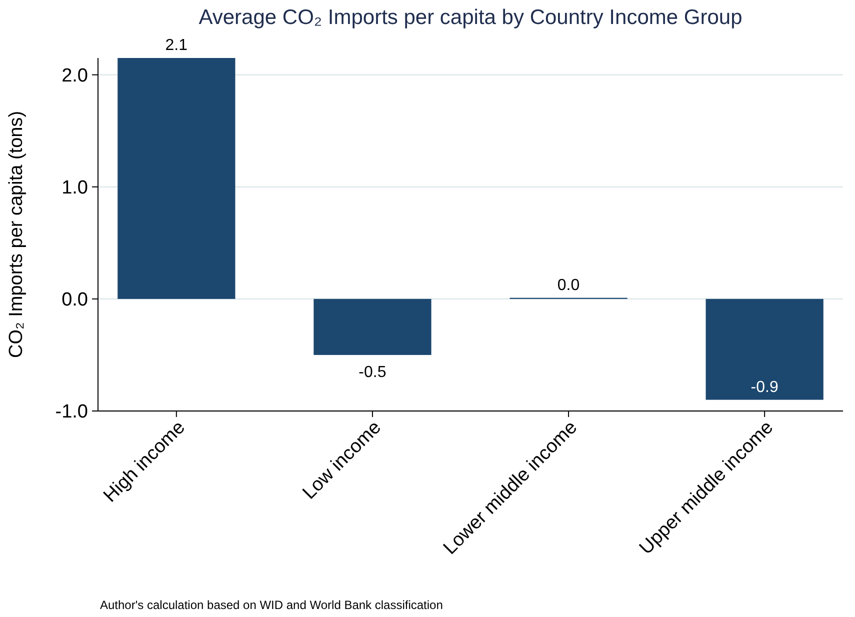  I want to click on data-label: -0.5, so click(372, 372).